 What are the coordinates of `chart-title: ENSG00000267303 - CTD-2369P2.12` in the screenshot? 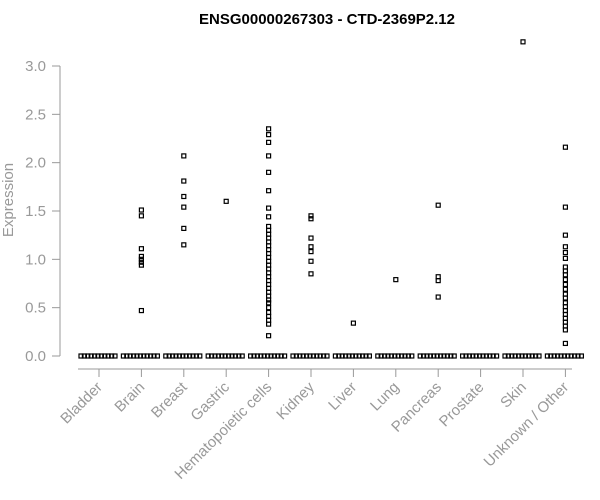 It's located at (327, 19).